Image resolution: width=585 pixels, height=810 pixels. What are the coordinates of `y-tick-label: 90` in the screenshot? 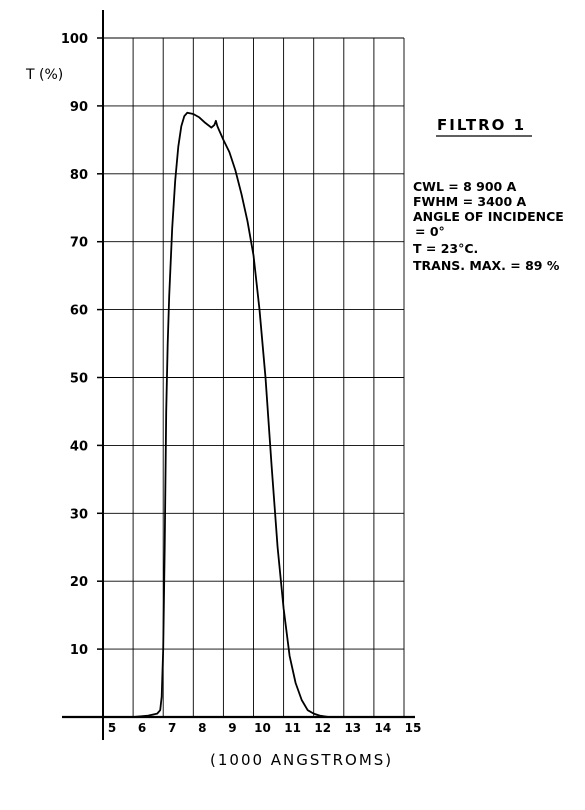 It's located at (79, 107).